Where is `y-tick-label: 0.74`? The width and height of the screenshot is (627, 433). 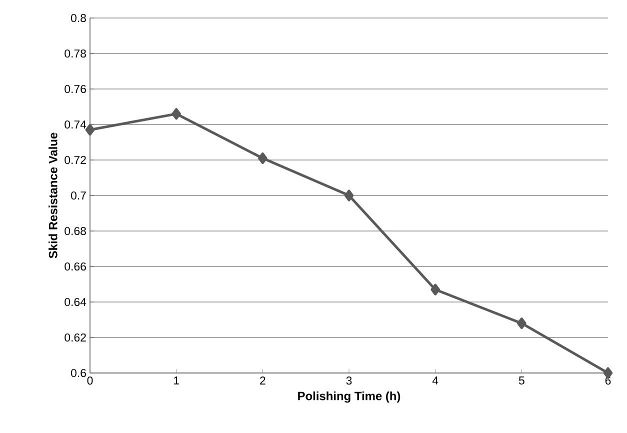 y-tick-label: 0.74 is located at coordinates (75, 124).